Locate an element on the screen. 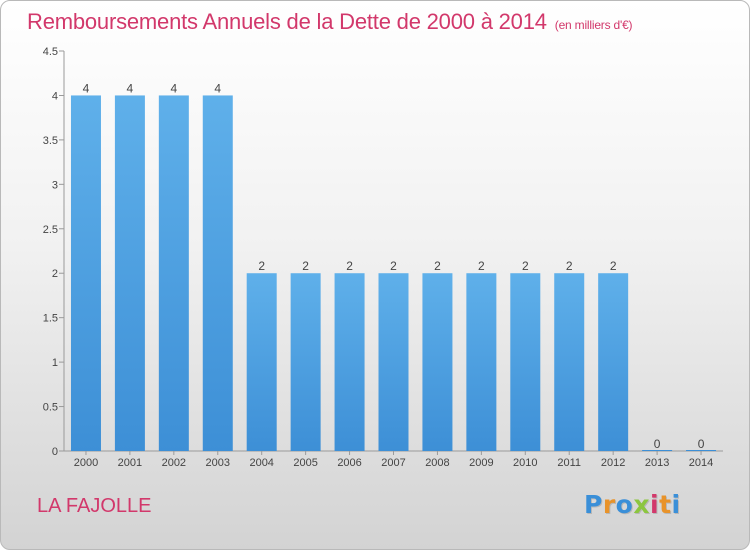 This screenshot has width=750, height=550. y-tick-label: 2 is located at coordinates (55, 274).